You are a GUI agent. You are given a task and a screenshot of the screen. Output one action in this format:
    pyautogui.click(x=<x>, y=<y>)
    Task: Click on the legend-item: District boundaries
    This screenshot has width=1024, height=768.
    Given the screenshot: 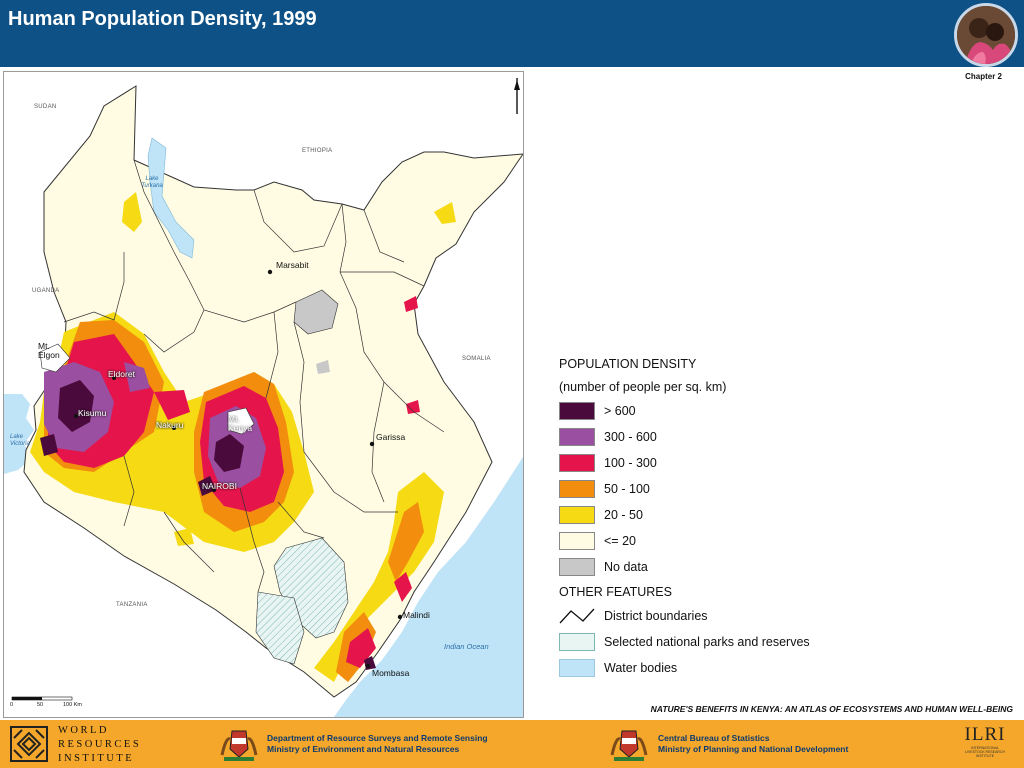 What is the action you would take?
    pyautogui.click(x=719, y=616)
    